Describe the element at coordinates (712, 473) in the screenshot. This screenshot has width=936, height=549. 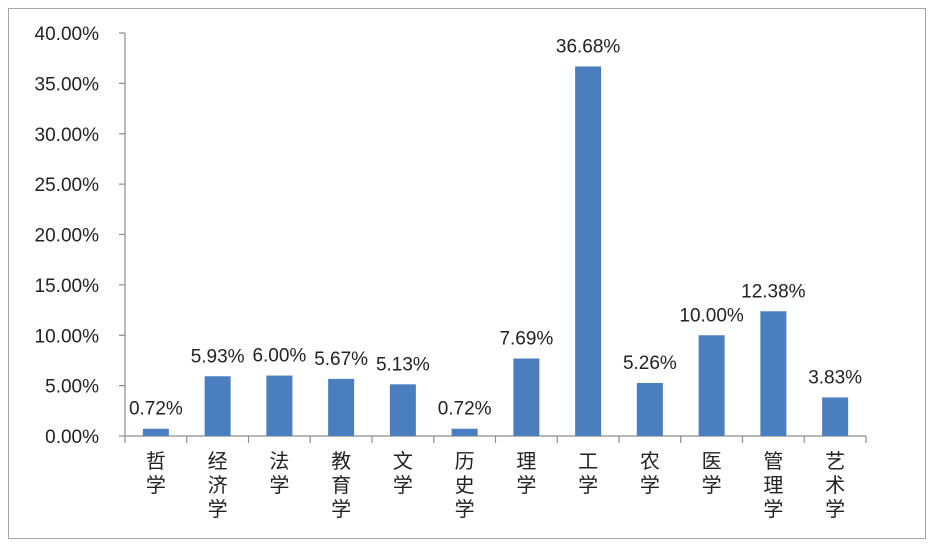
I see `category-label: 医学` at that location.